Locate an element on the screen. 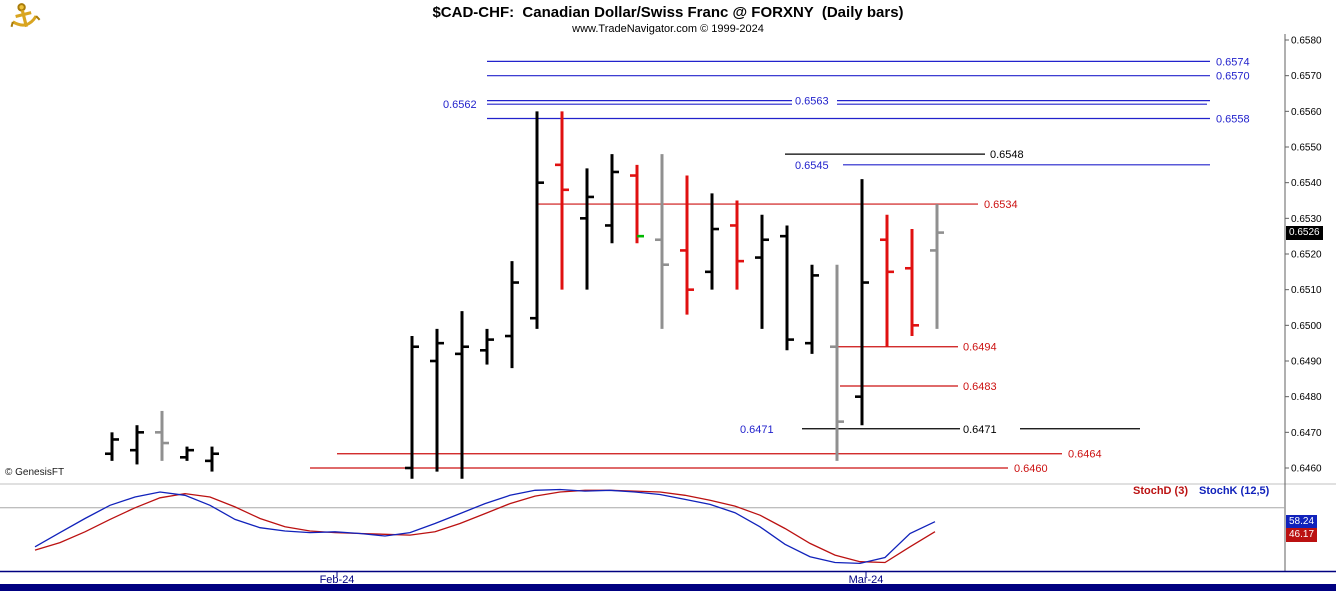 The height and width of the screenshot is (591, 1336). gold-anchor-icon is located at coordinates (25, 15).